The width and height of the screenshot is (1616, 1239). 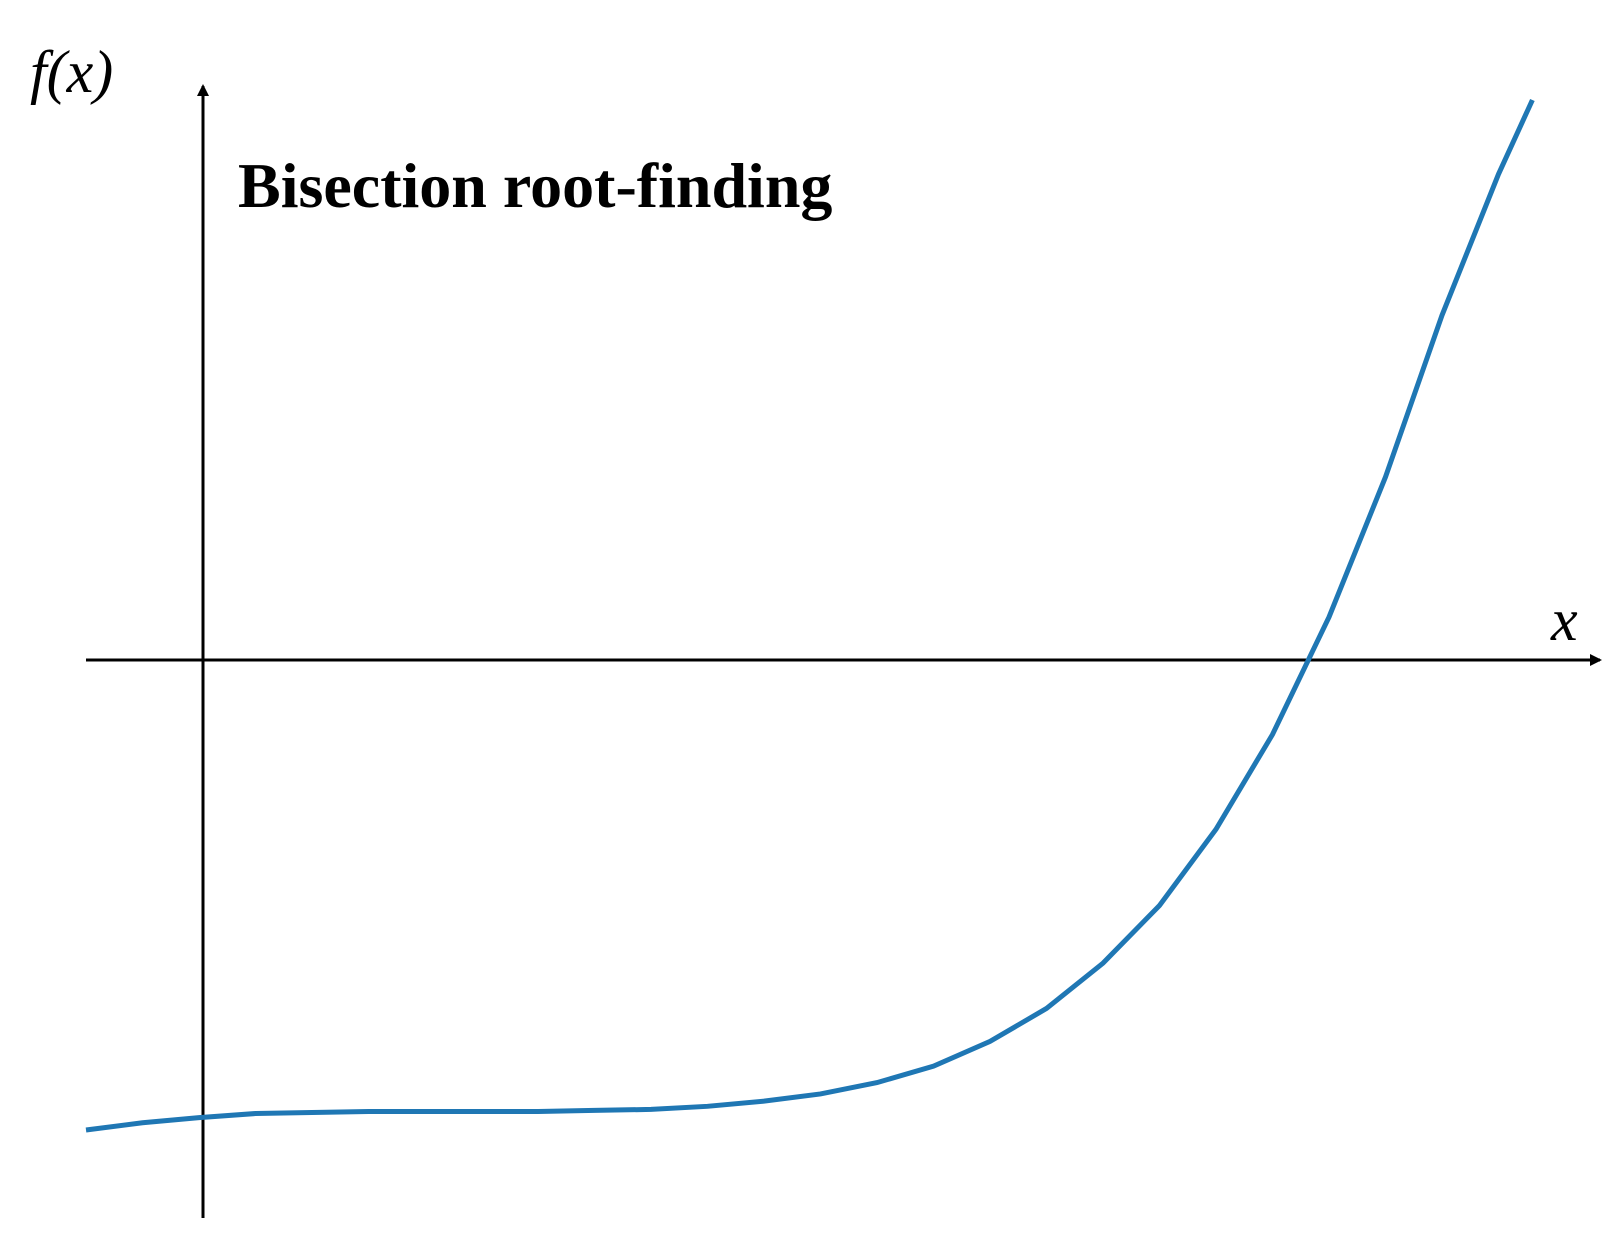 What do you see at coordinates (535, 185) in the screenshot?
I see `chart-title: Bisection root-finding` at bounding box center [535, 185].